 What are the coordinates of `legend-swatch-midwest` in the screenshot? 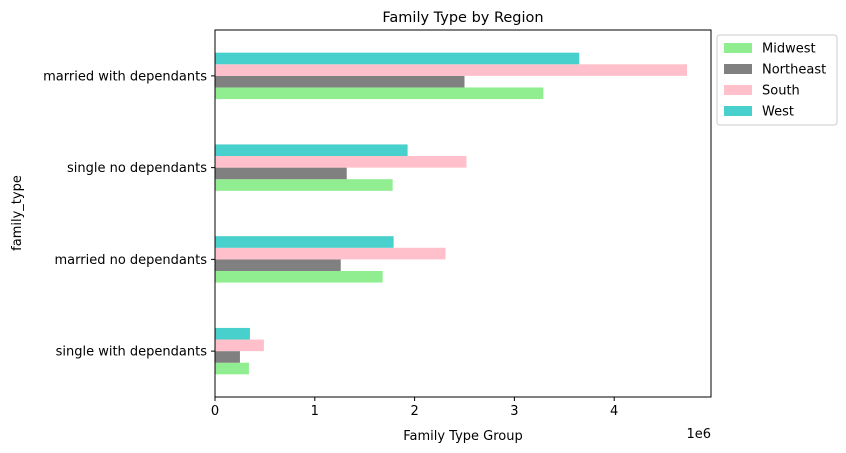 It's located at (738, 48).